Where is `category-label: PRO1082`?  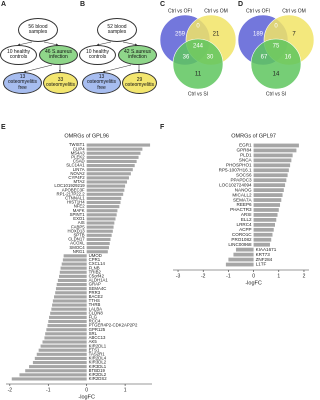
category-label: PRO1082 is located at coordinates (241, 239).